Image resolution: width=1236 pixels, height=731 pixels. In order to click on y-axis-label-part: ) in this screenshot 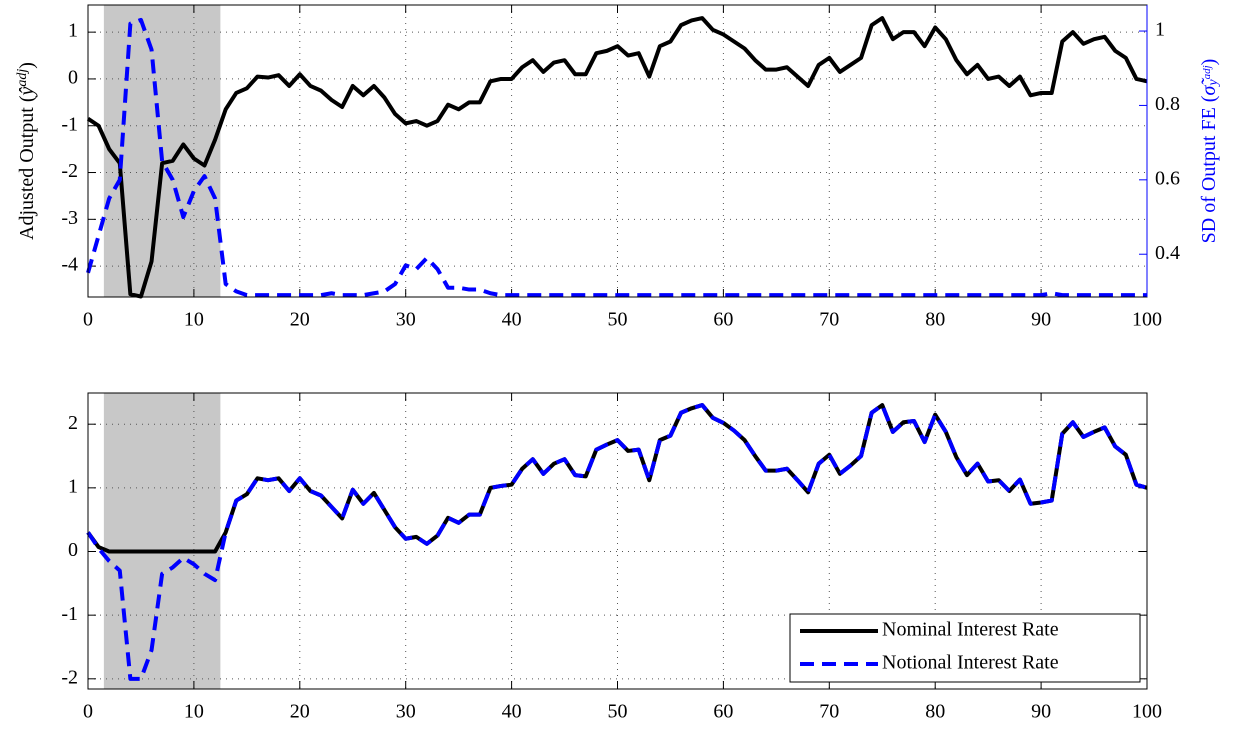, I will do `click(27, 65)`.